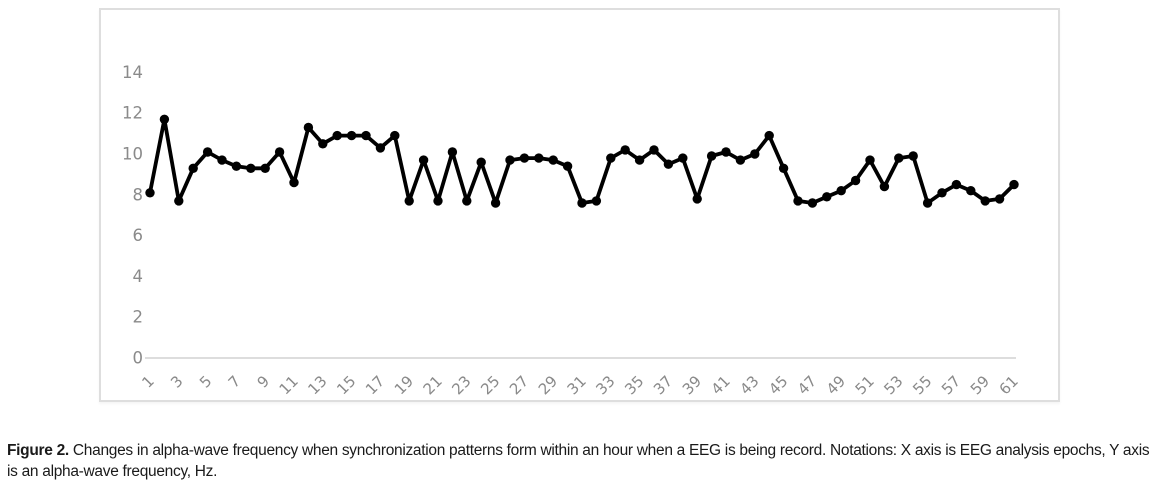 The width and height of the screenshot is (1157, 483). Describe the element at coordinates (433, 385) in the screenshot. I see `x-axis-tick-label: 21` at that location.